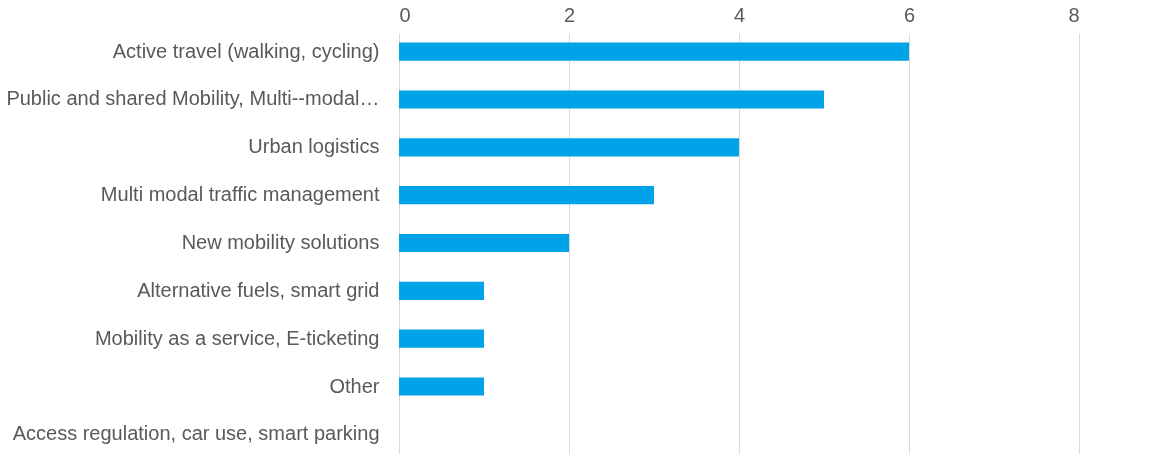 Image resolution: width=1176 pixels, height=471 pixels. Describe the element at coordinates (739, 14) in the screenshot. I see `x-tick-label: 4` at that location.